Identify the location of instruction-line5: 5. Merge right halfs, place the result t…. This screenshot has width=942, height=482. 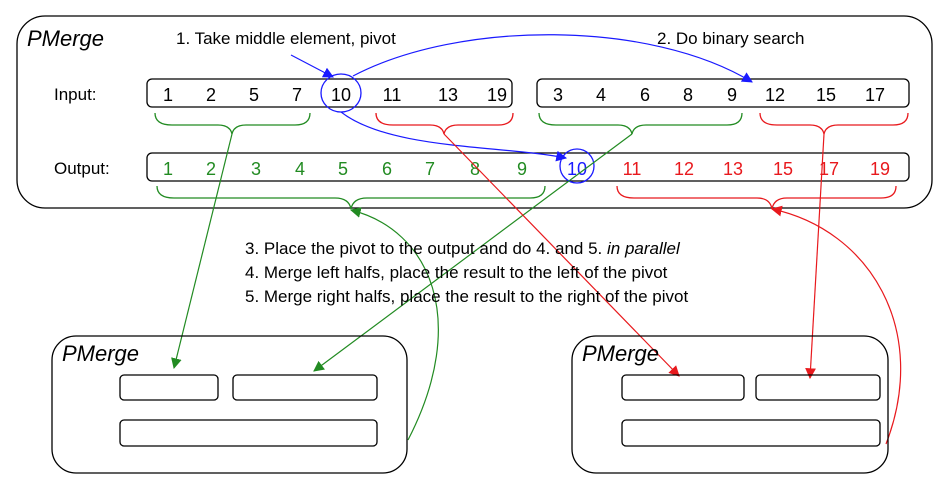
(466, 296).